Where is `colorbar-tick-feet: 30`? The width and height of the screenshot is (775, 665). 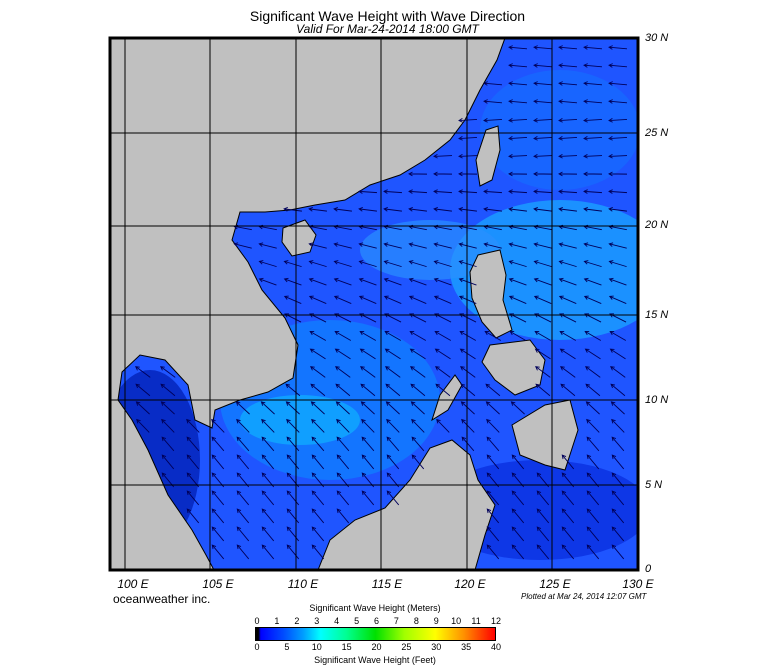
colorbar-tick-feet: 30 is located at coordinates (436, 647).